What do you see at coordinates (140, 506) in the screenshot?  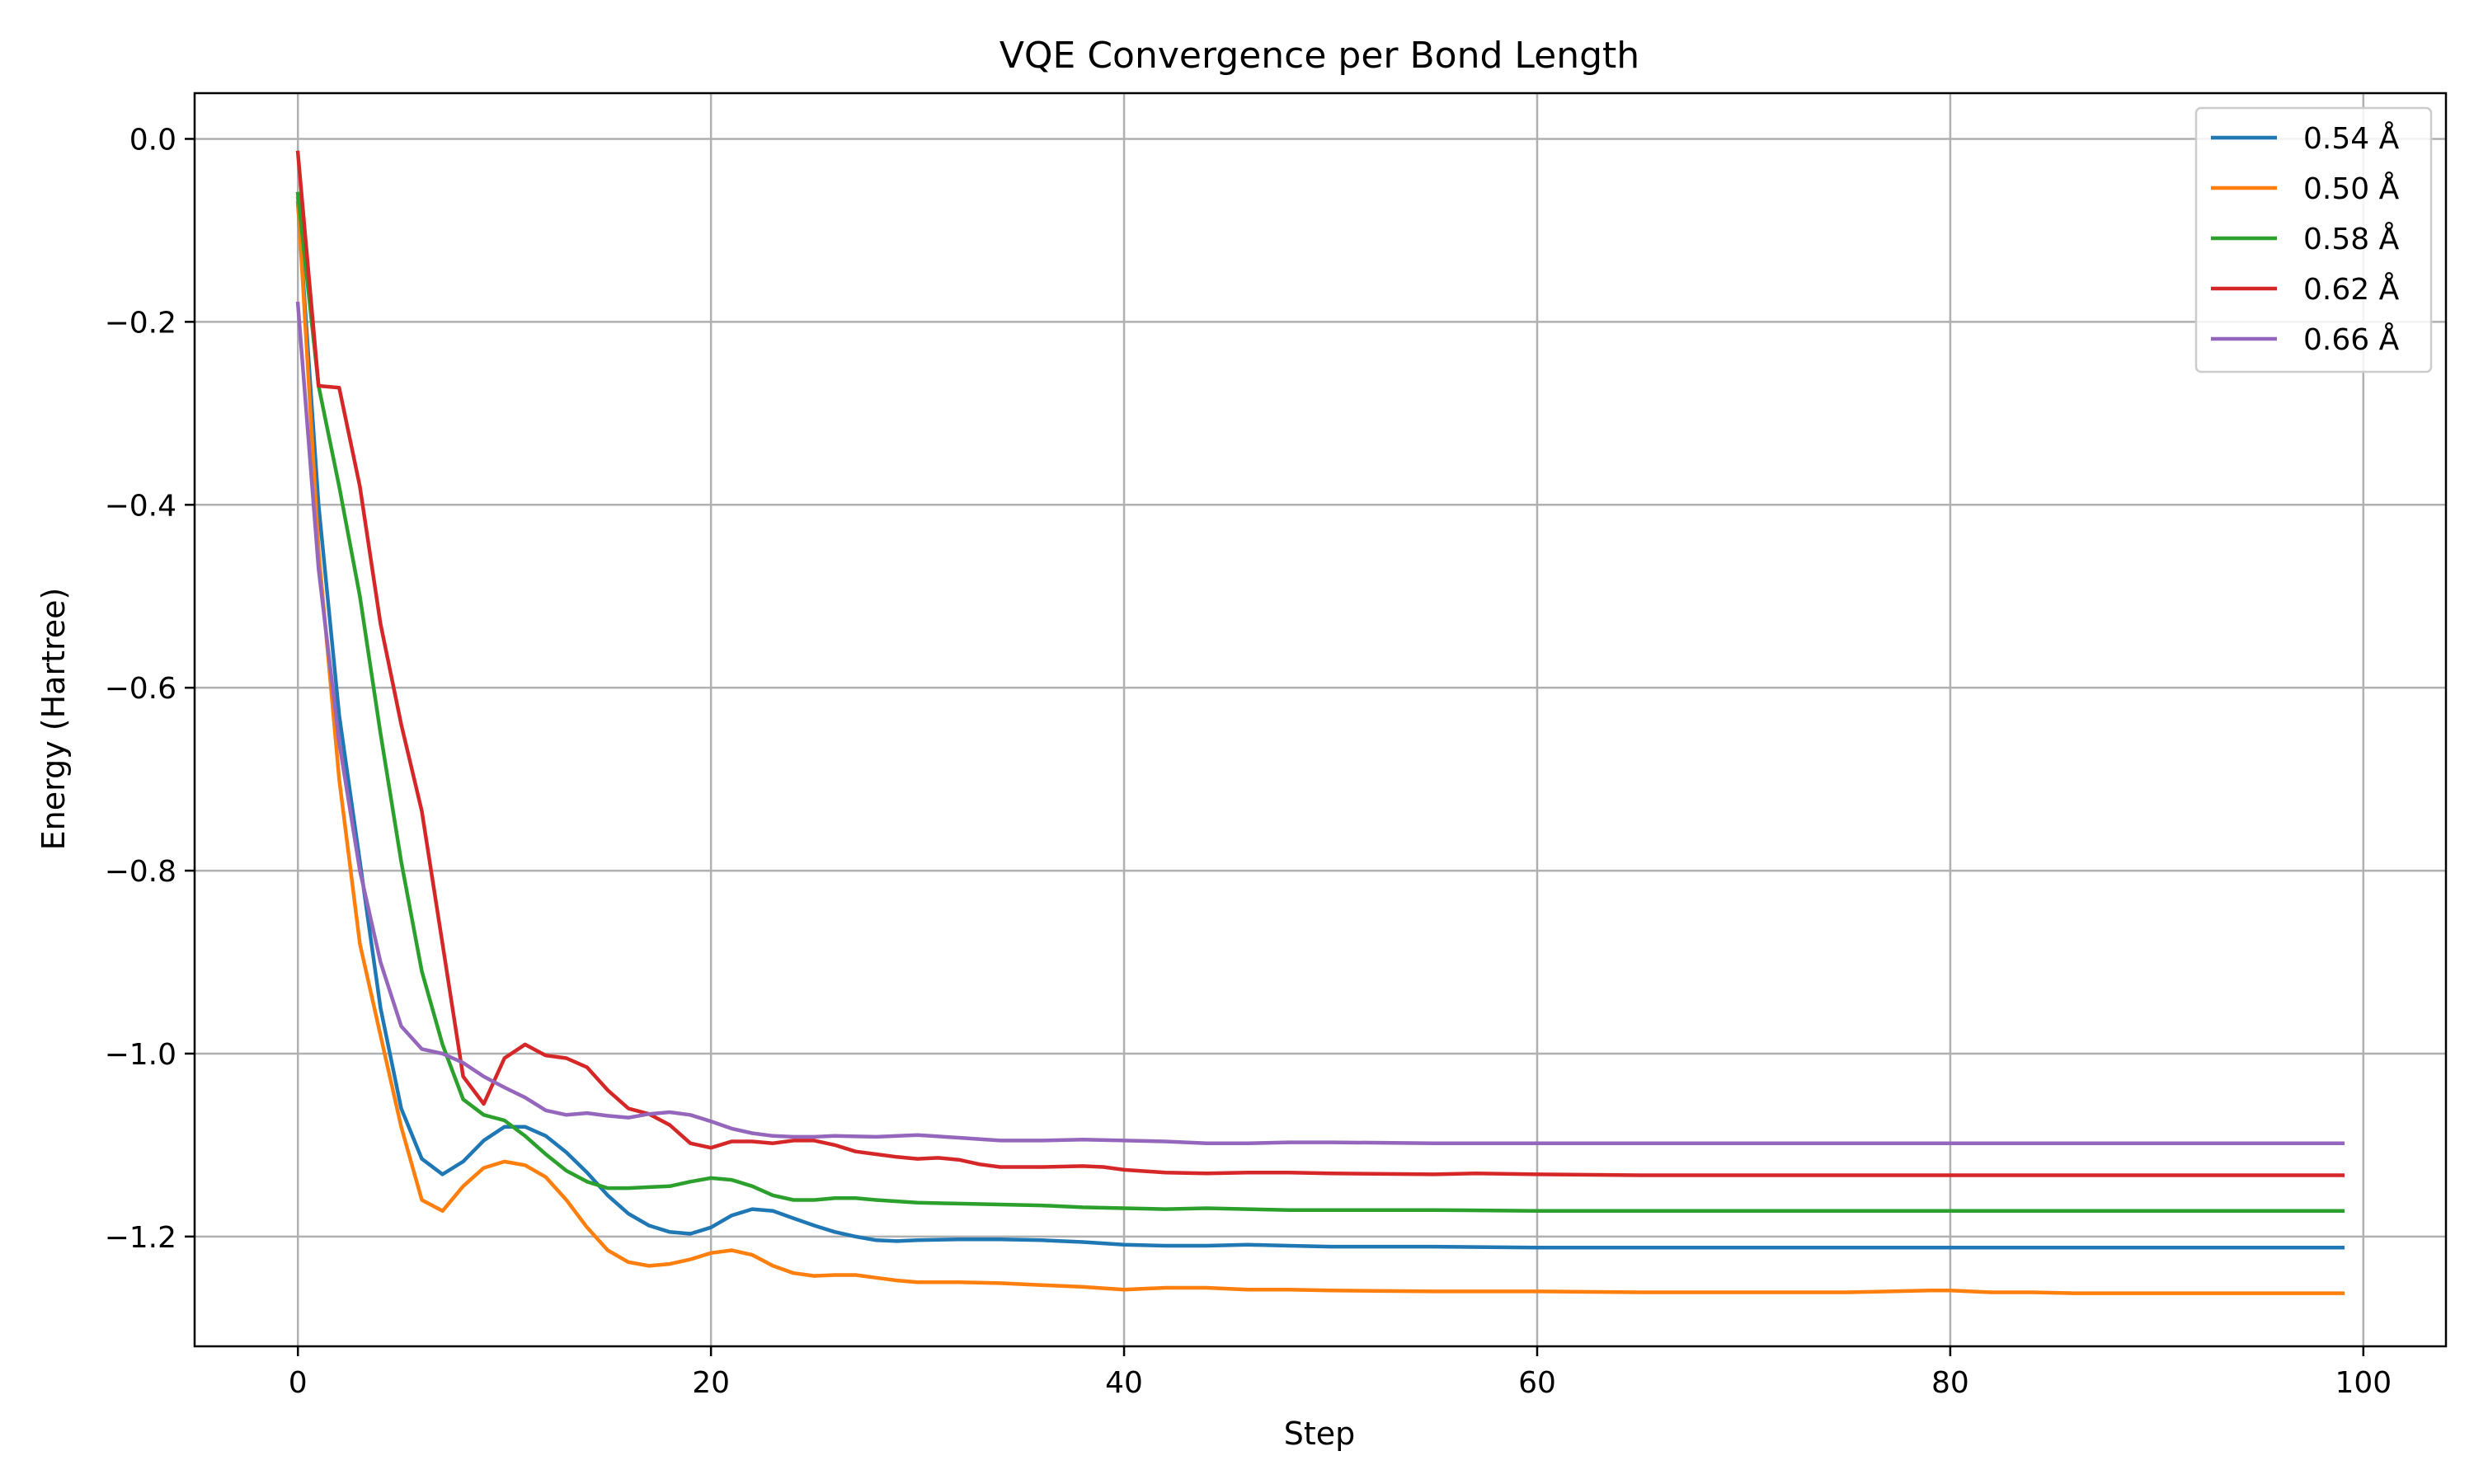 I see `y-tick-label: −0.4` at bounding box center [140, 506].